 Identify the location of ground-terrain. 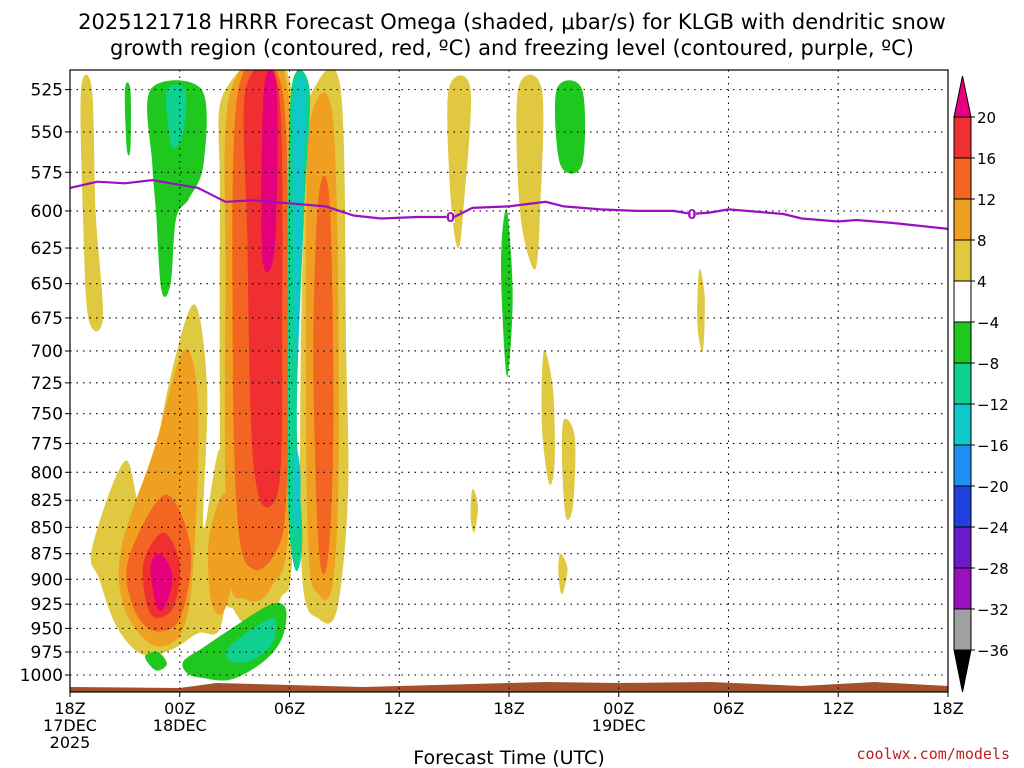
(509, 687).